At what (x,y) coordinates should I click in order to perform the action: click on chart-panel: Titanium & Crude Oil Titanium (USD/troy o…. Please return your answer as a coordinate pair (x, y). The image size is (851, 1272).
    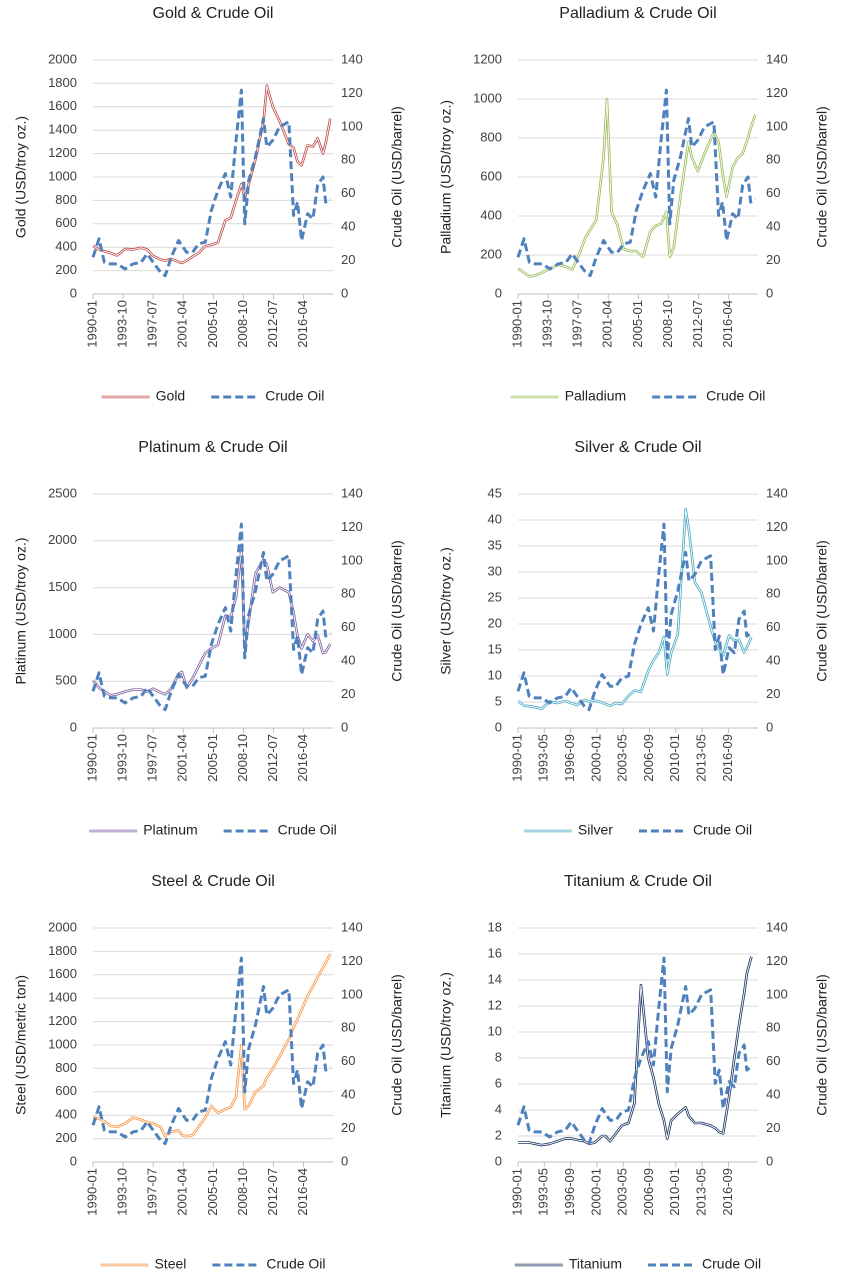
    Looking at the image, I should click on (634, 1072).